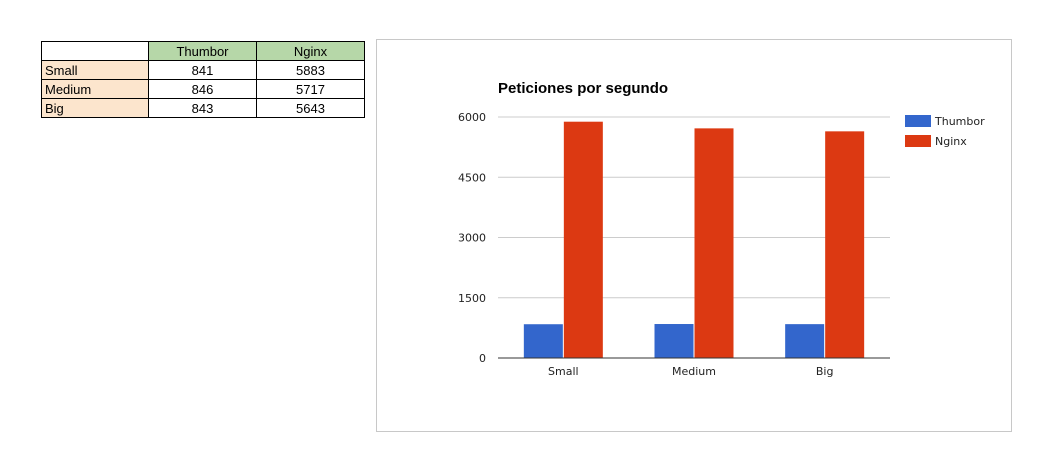 The width and height of the screenshot is (1057, 468). I want to click on cell-medium-thumbor: 846, so click(202, 89).